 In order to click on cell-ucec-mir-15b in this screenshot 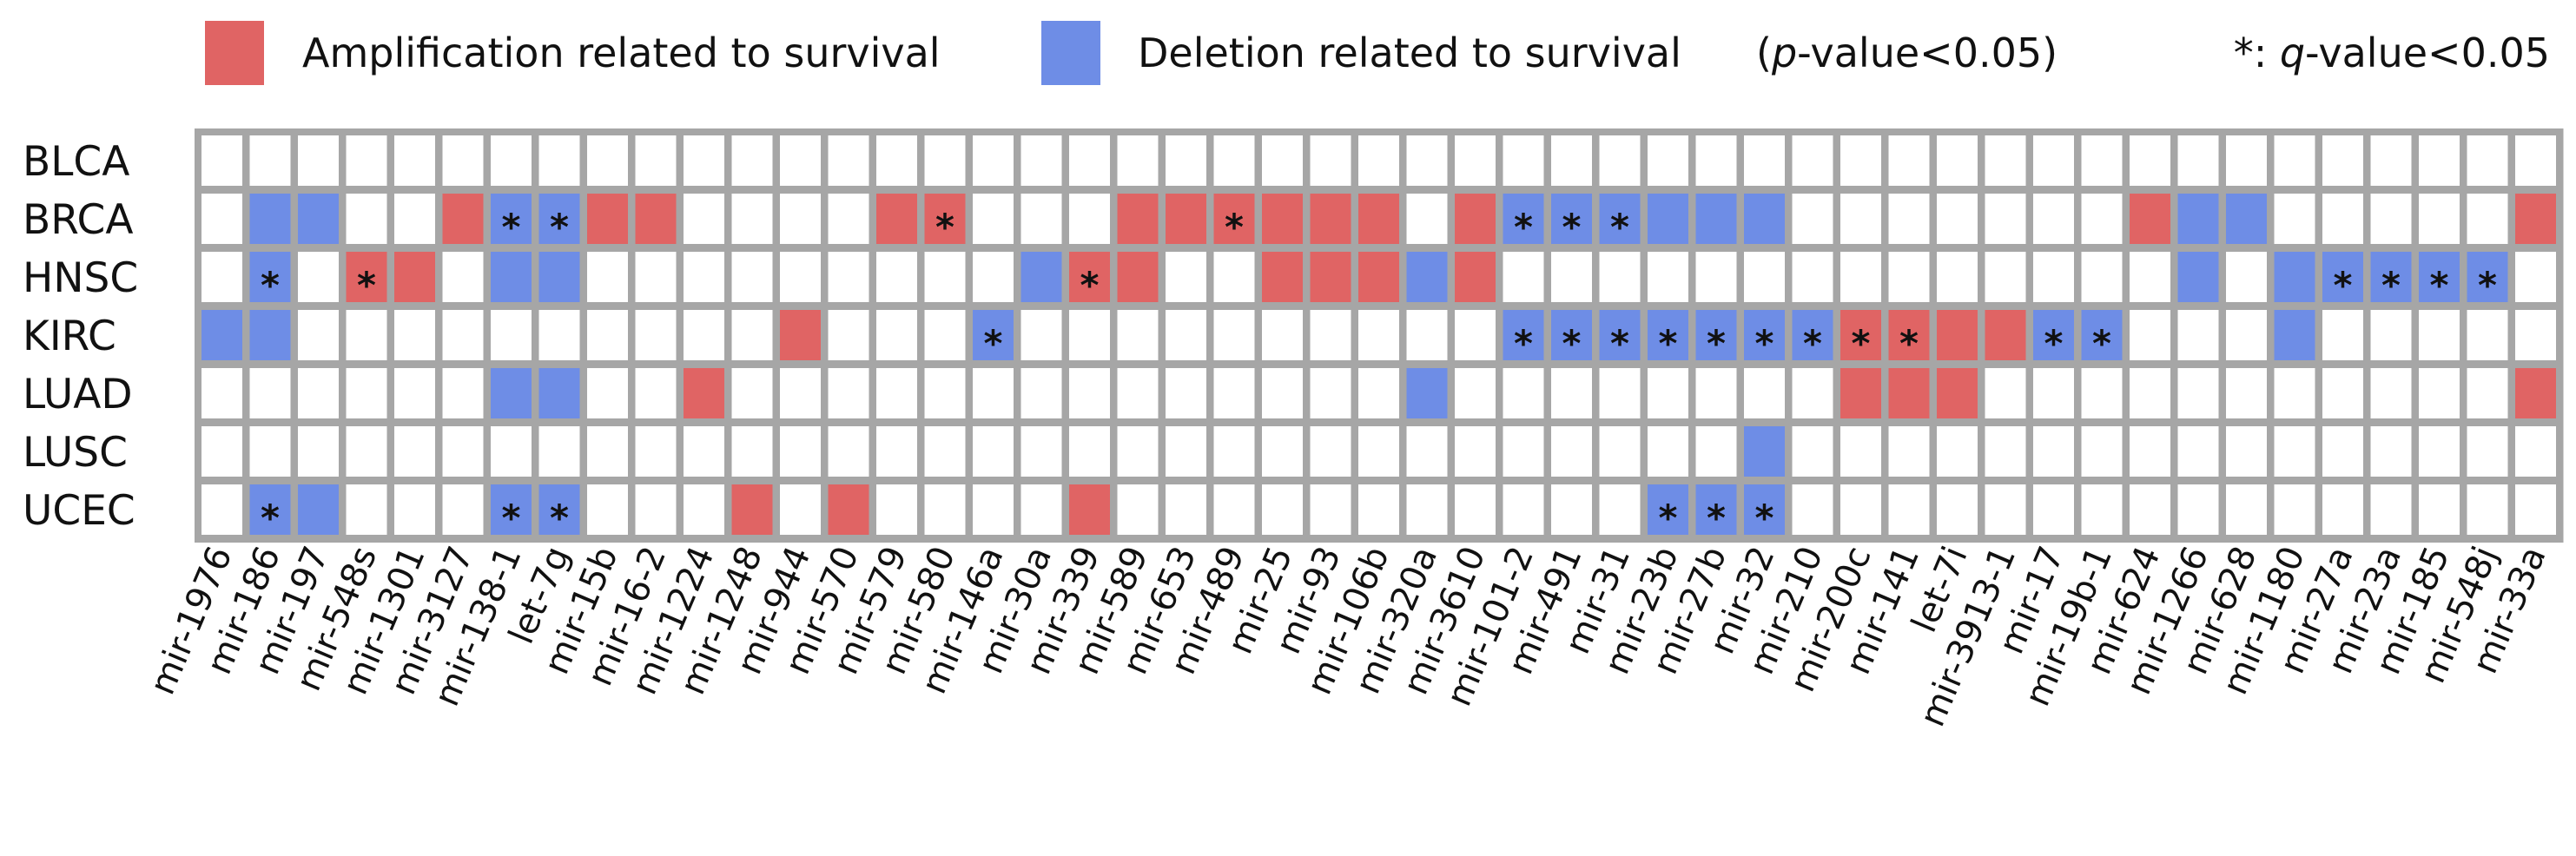, I will do `click(607, 509)`.